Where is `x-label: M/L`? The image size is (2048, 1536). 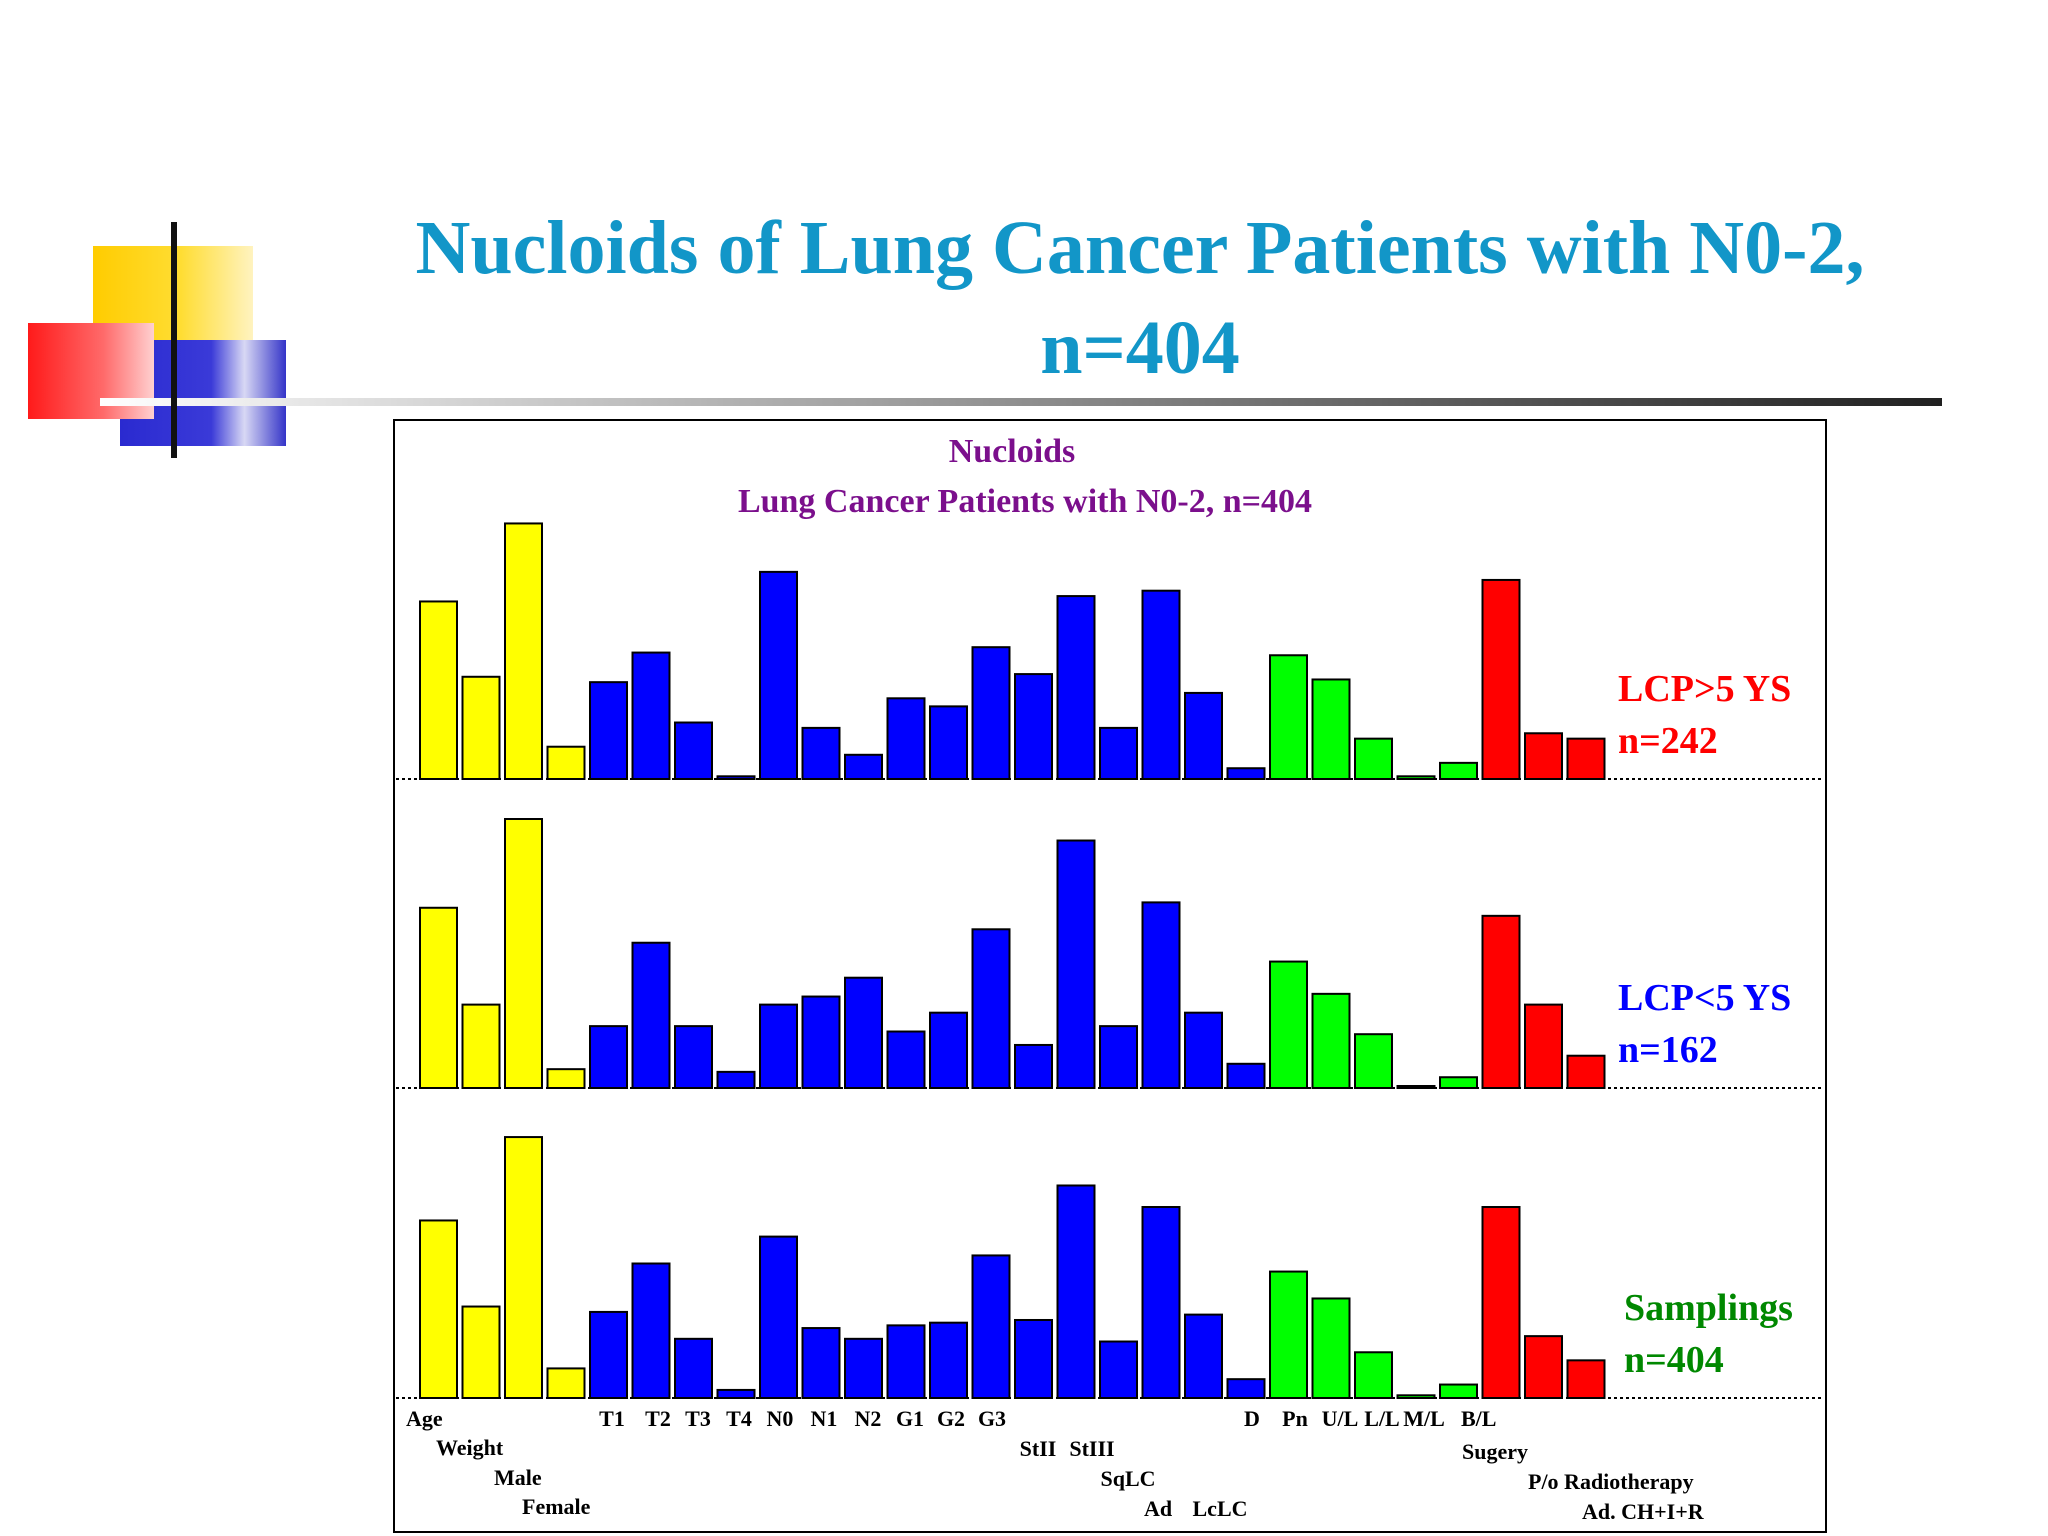 x-label: M/L is located at coordinates (1424, 1418).